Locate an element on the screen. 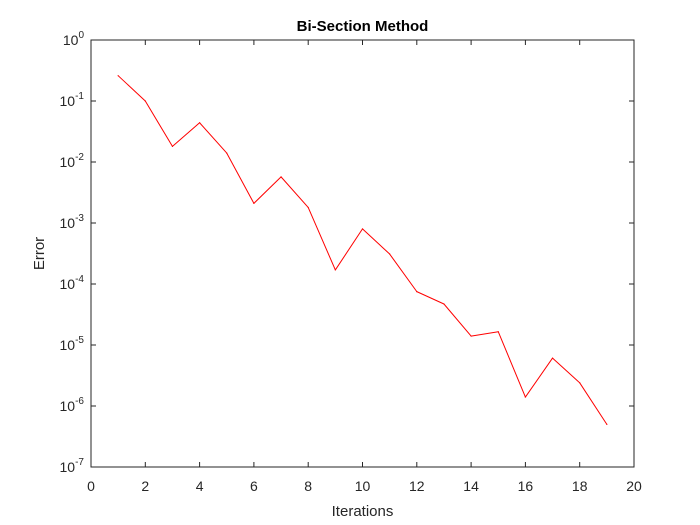  y-tick-label: 10⁻³ is located at coordinates (72, 222).